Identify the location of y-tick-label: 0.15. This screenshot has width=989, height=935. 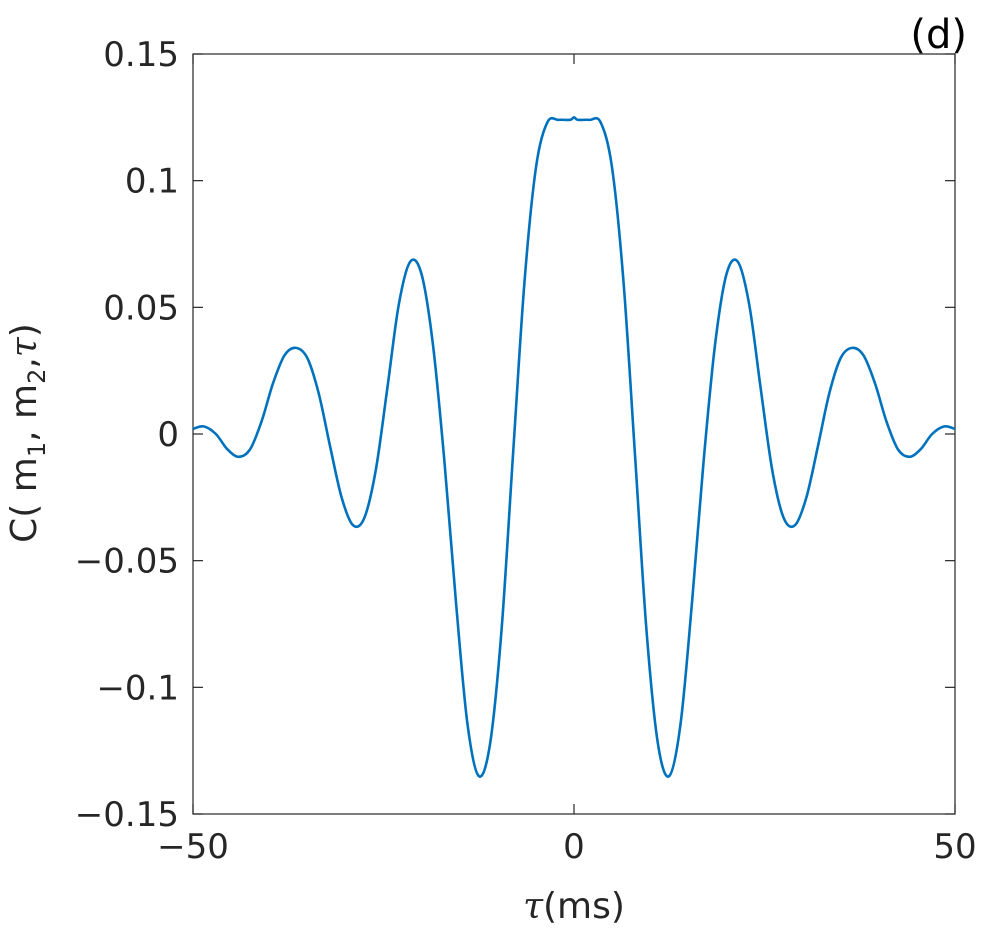
(141, 55).